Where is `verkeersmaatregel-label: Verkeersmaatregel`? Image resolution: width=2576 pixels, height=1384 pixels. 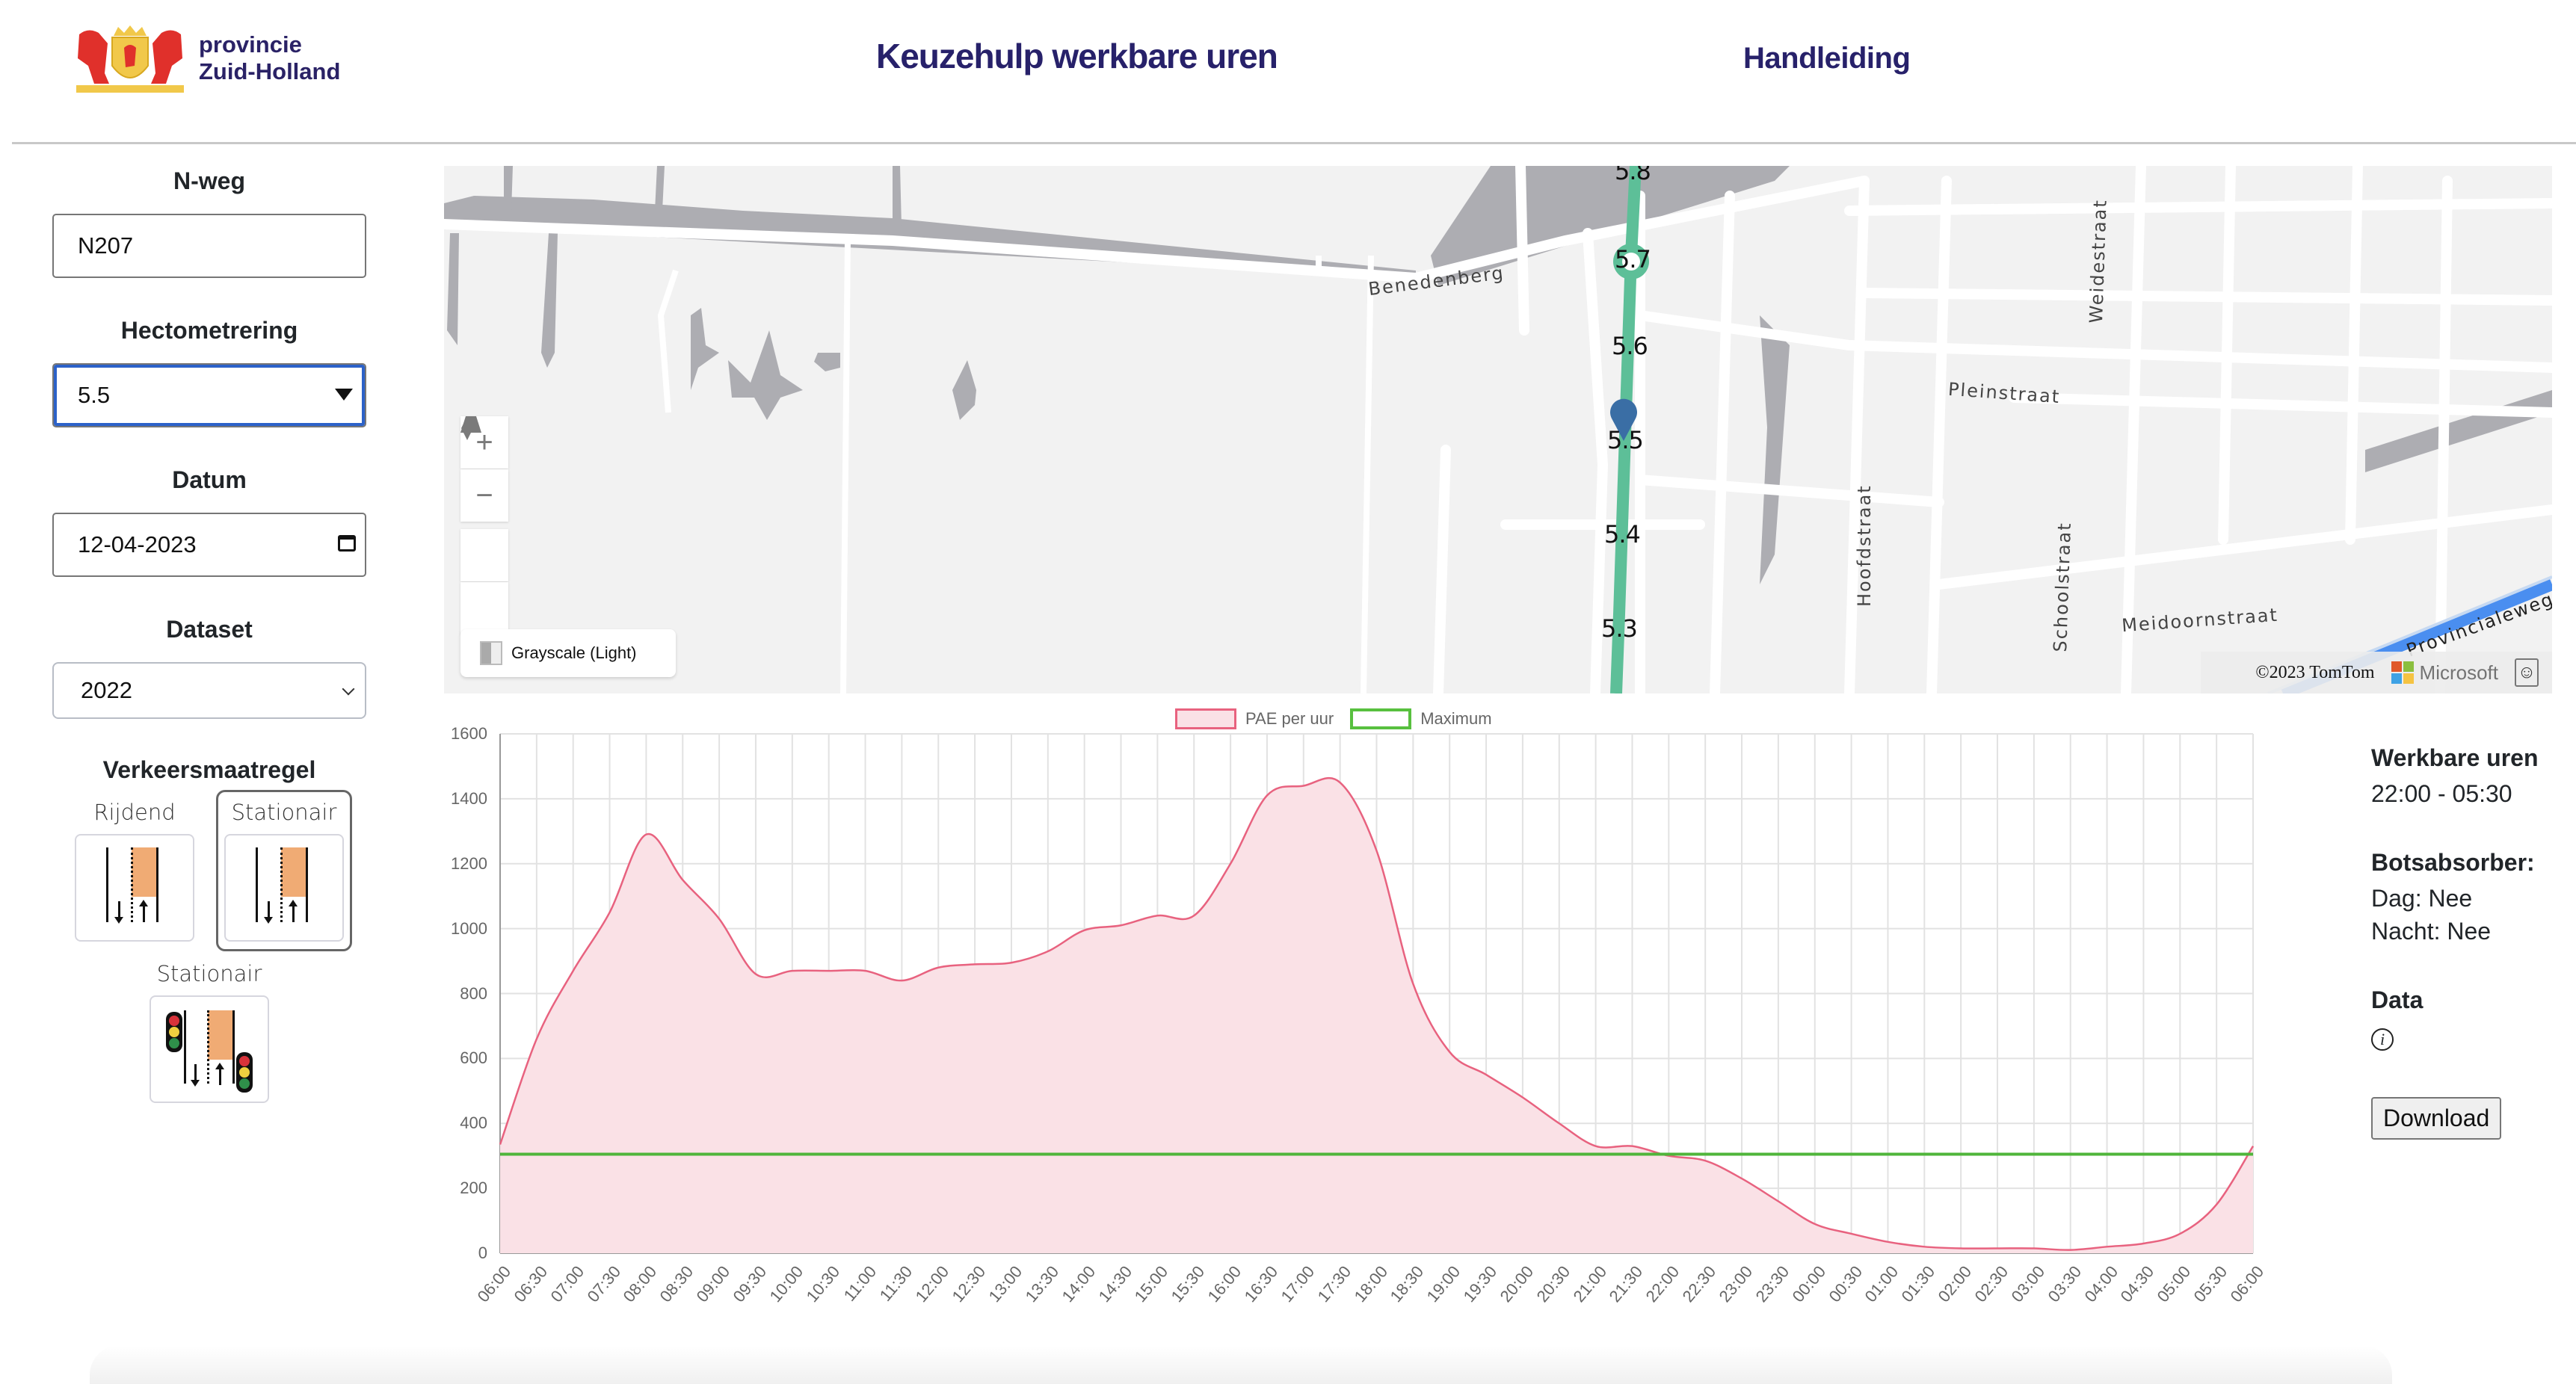
verkeersmaatregel-label: Verkeersmaatregel is located at coordinates (209, 770).